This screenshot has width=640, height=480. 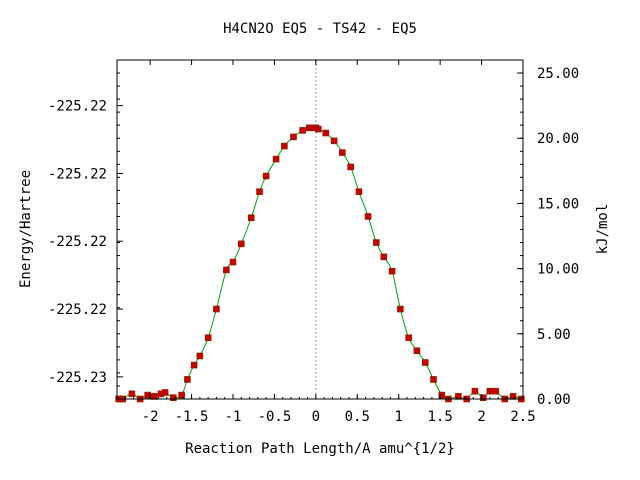 What do you see at coordinates (439, 417) in the screenshot?
I see `x-tick-label: 1.5` at bounding box center [439, 417].